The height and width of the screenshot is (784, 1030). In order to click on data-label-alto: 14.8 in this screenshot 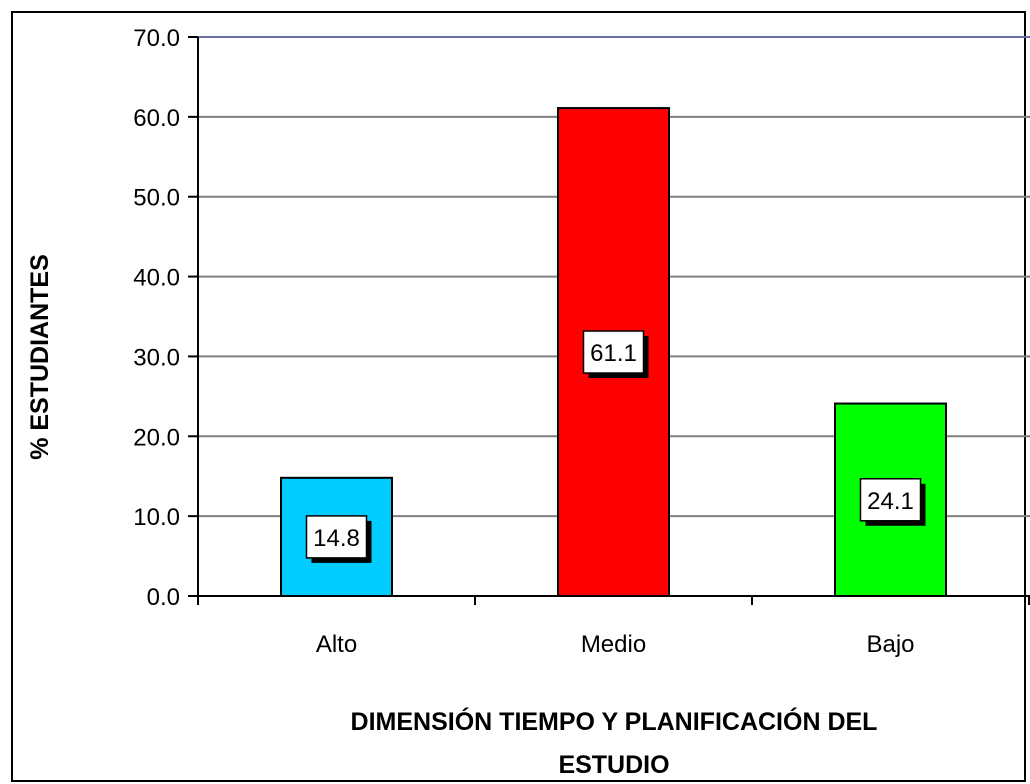, I will do `click(336, 538)`.